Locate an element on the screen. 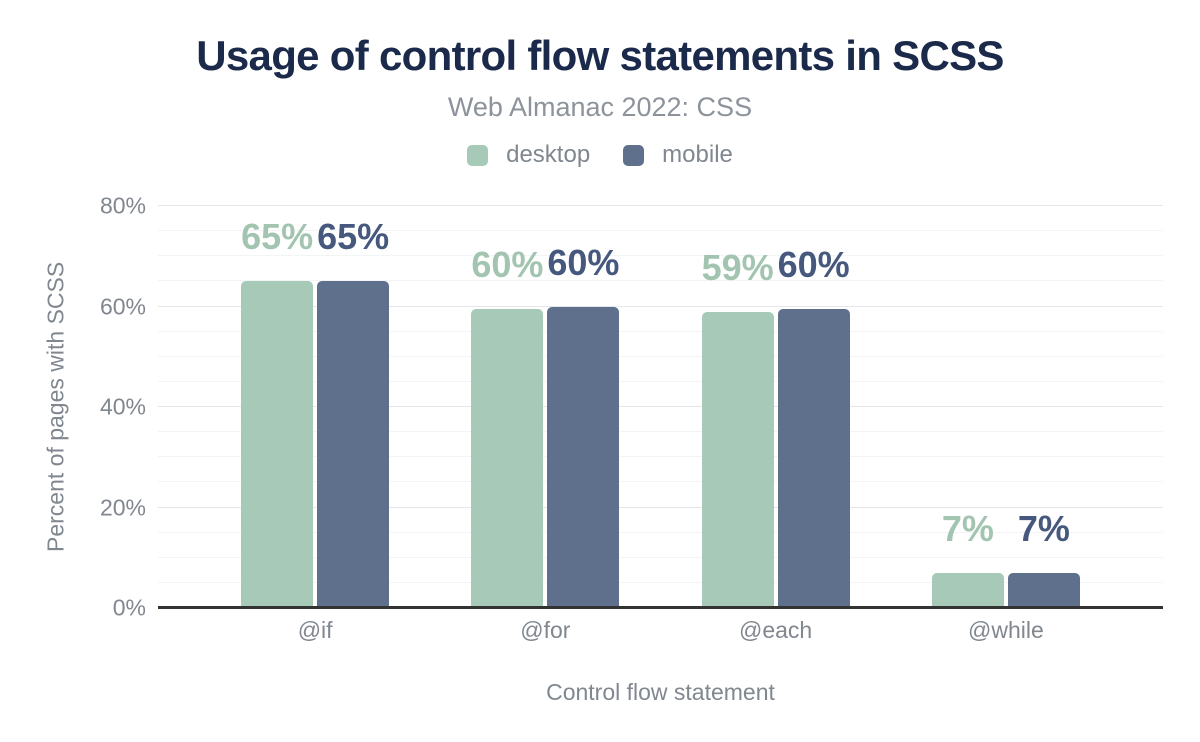 Image resolution: width=1200 pixels, height=742 pixels. x-category-label: @for is located at coordinates (545, 630).